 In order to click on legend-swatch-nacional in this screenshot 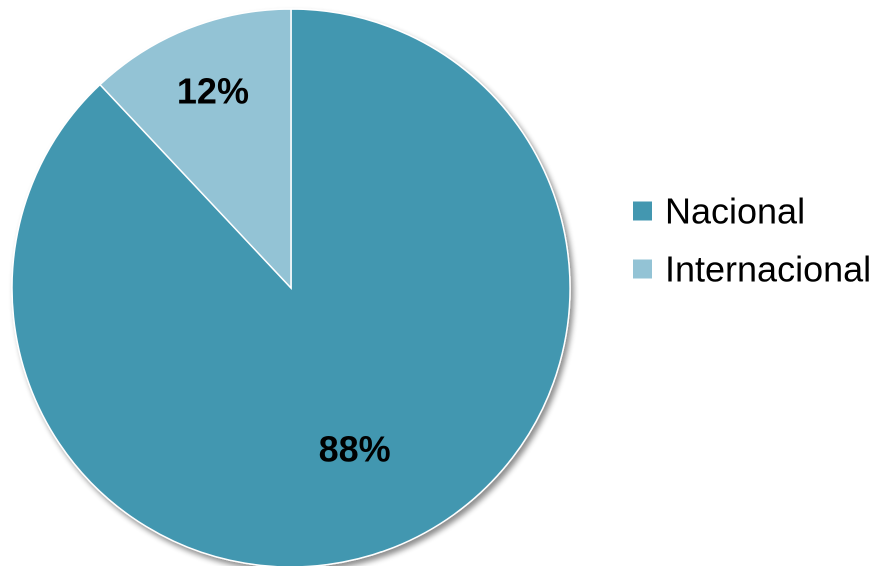, I will do `click(642, 211)`.